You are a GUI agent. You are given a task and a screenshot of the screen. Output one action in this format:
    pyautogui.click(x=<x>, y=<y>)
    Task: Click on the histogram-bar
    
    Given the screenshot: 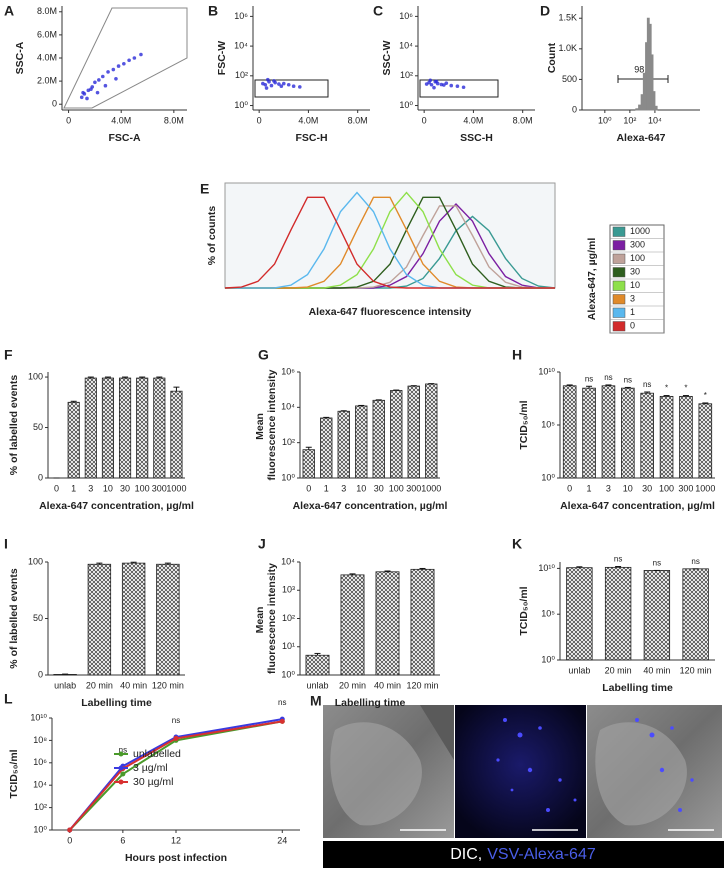 What is the action you would take?
    pyautogui.click(x=656, y=108)
    